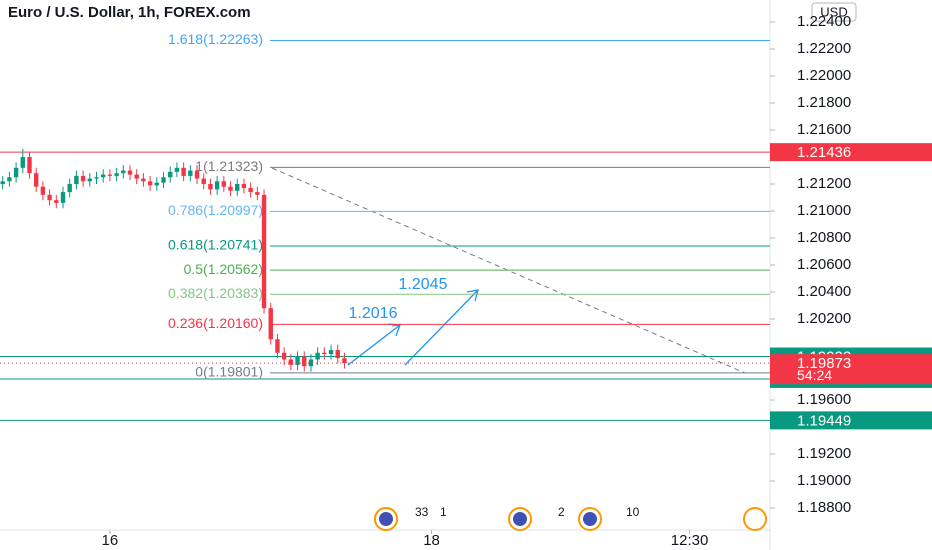 Image resolution: width=932 pixels, height=550 pixels. I want to click on fib-label: 1.618(1.22263), so click(215, 39).